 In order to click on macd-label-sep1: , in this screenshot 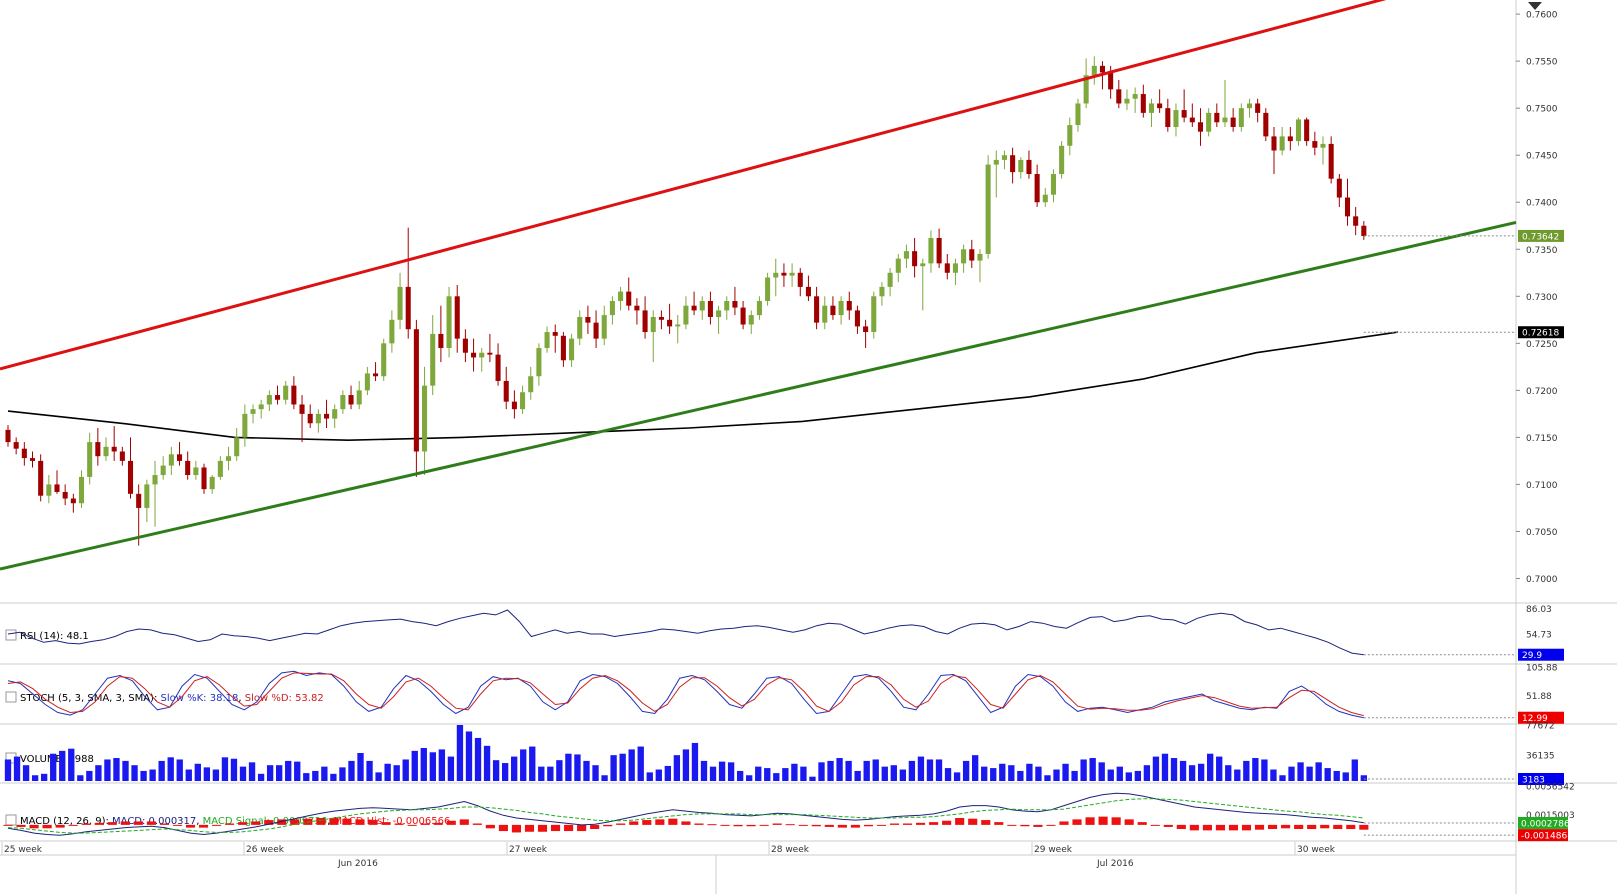, I will do `click(199, 821)`.